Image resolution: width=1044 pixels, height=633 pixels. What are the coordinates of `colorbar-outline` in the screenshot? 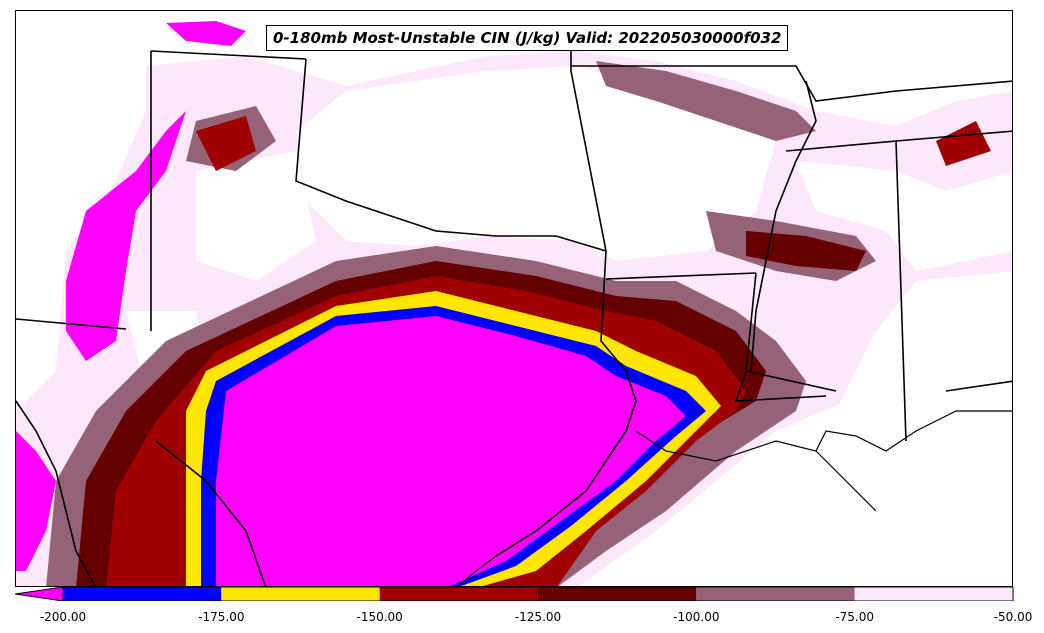 It's located at (538, 594).